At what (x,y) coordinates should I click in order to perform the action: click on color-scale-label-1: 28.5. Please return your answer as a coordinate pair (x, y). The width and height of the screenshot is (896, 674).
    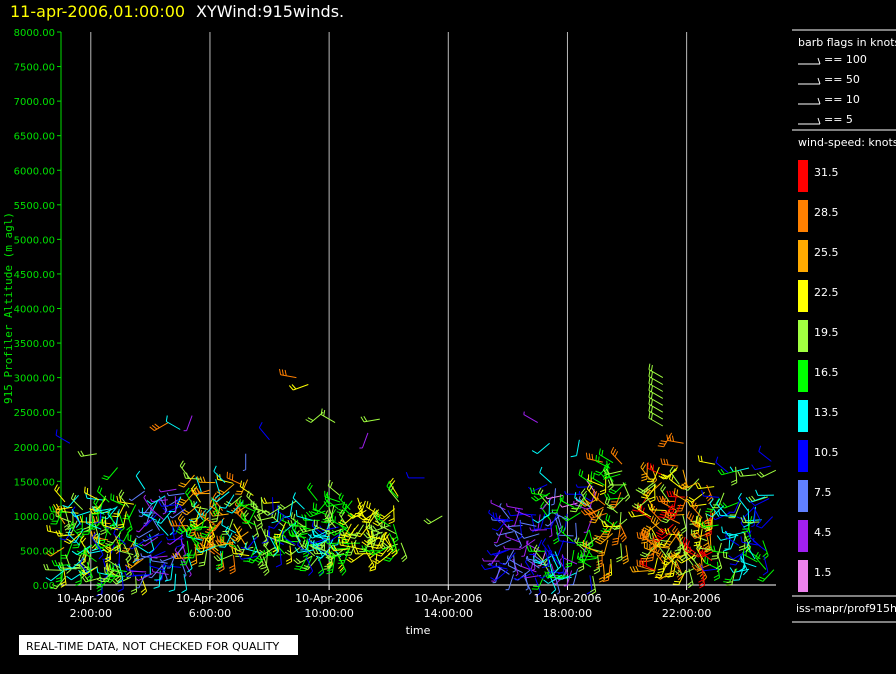
    Looking at the image, I should click on (826, 212).